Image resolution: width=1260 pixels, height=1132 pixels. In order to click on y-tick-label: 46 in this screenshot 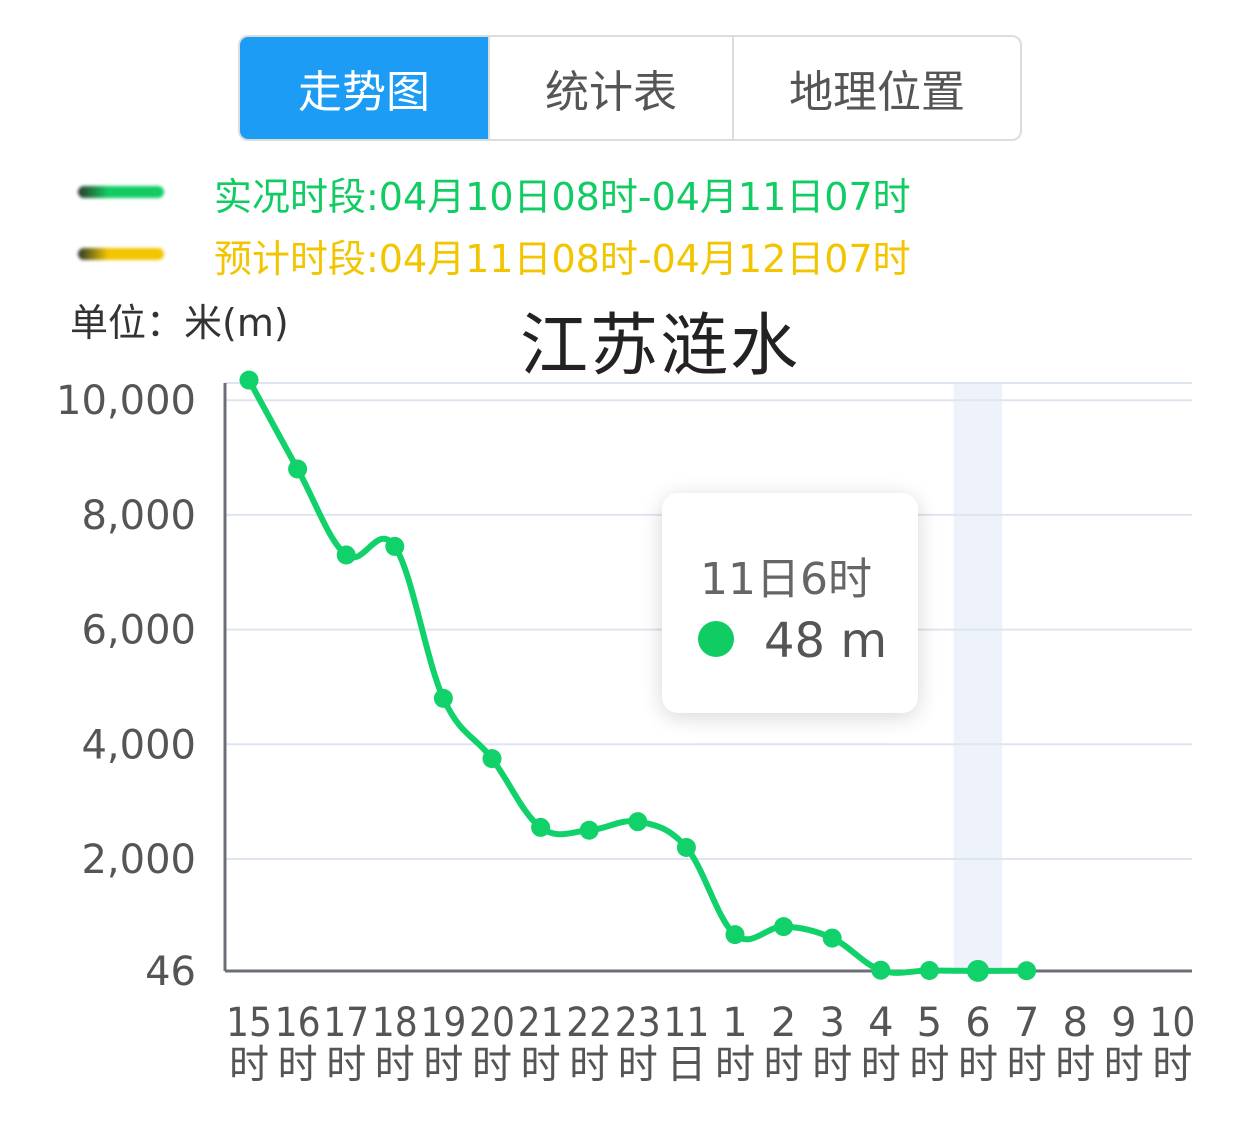, I will do `click(170, 972)`.